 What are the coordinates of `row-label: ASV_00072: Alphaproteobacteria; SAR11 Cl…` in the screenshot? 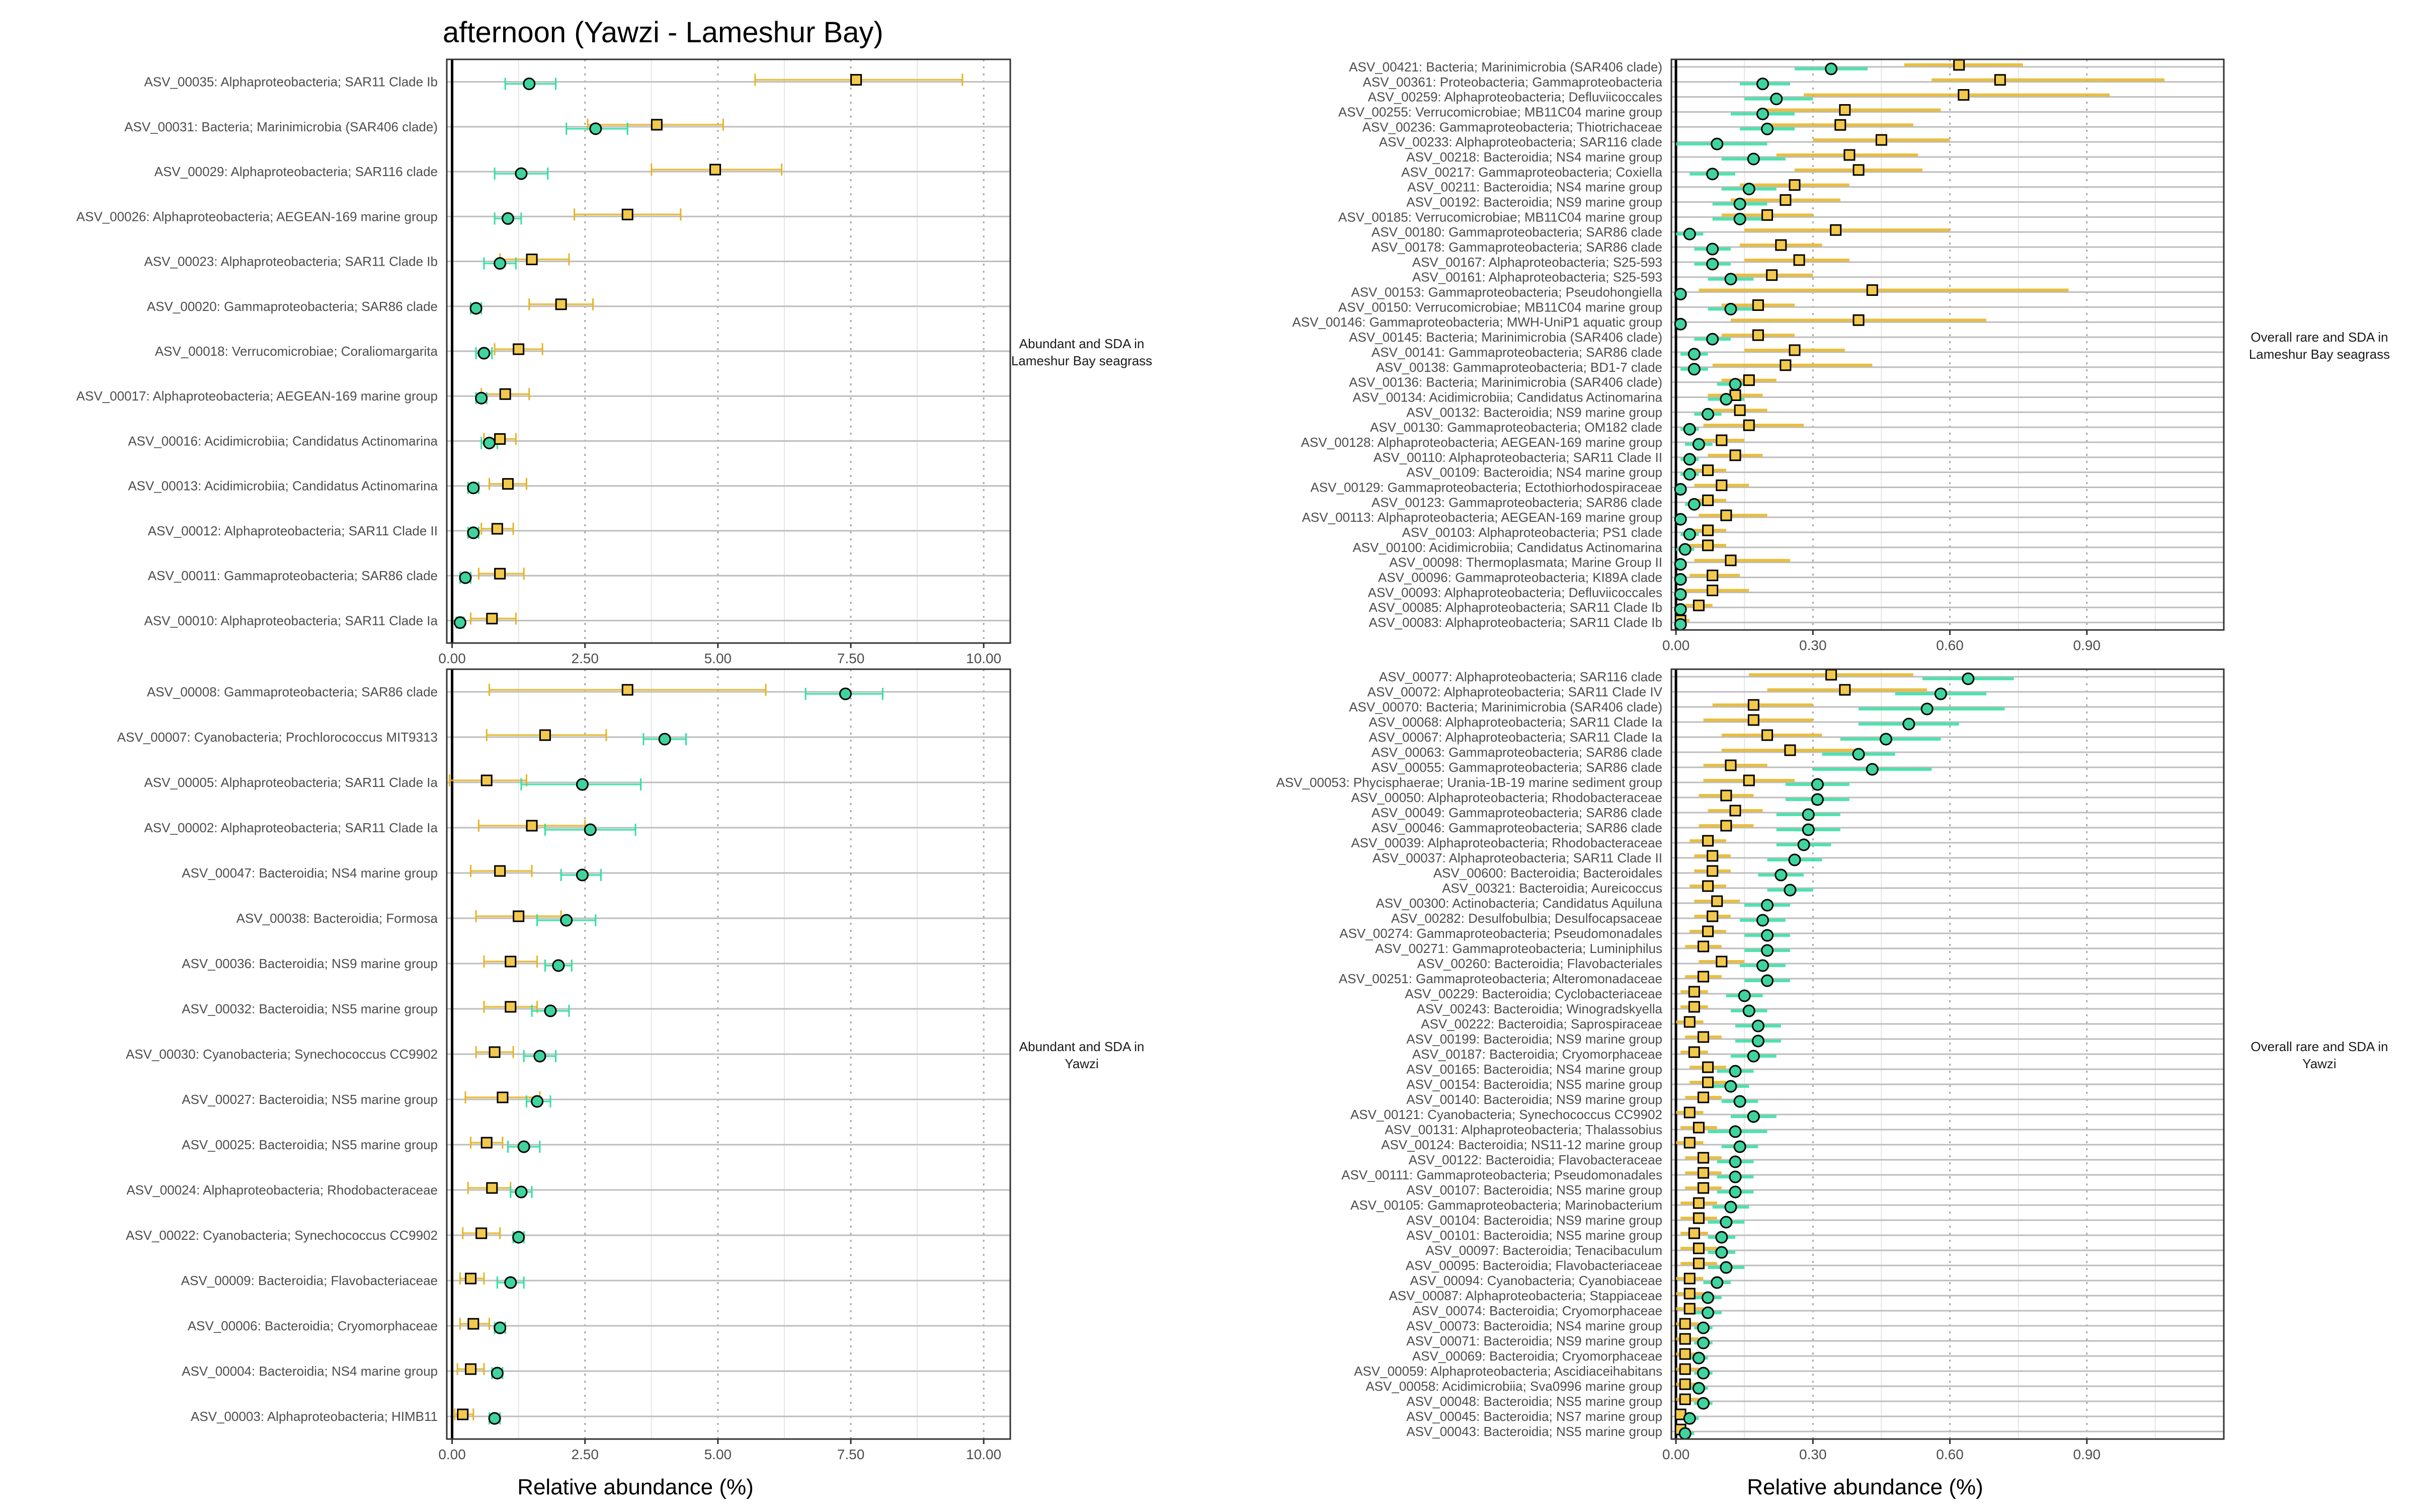 It's located at (1515, 692).